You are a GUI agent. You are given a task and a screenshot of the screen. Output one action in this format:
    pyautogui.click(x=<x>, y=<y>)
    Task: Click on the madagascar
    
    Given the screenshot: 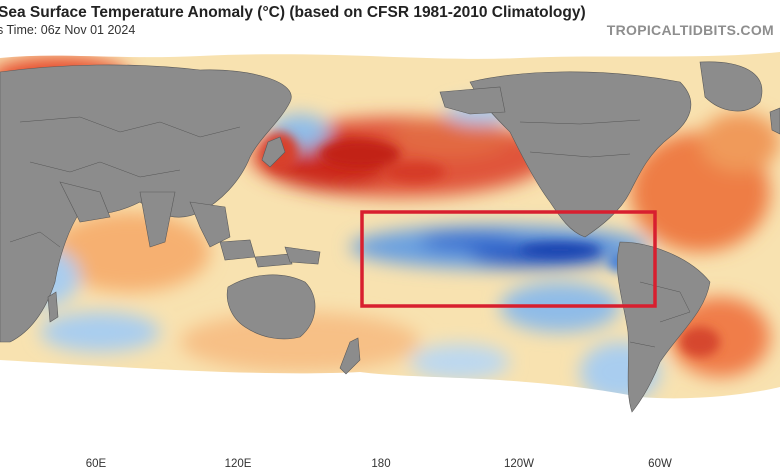 What is the action you would take?
    pyautogui.click(x=53, y=307)
    